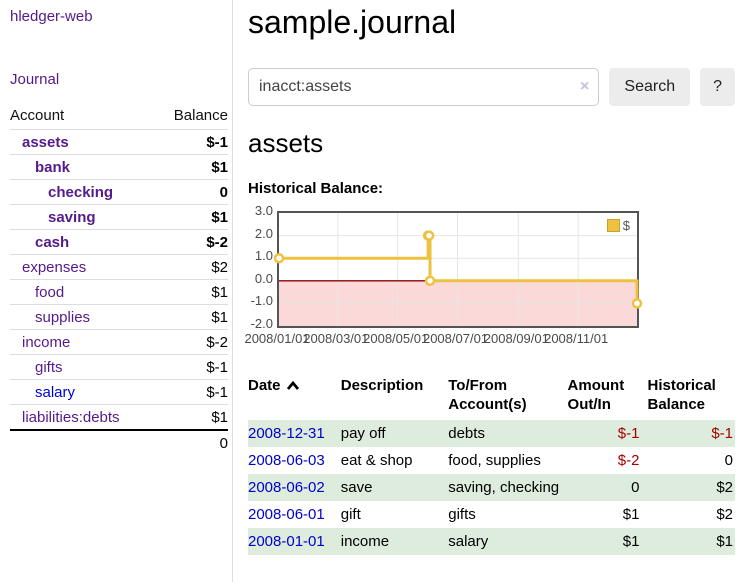  What do you see at coordinates (631, 541) in the screenshot?
I see `register-amount-cell: $1` at bounding box center [631, 541].